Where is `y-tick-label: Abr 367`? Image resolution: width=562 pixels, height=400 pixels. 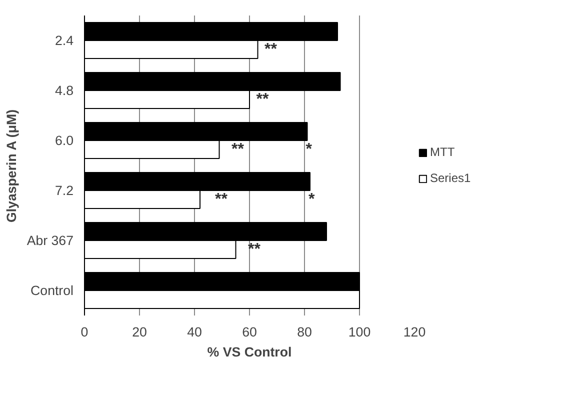 y-tick-label: Abr 367 is located at coordinates (50, 240).